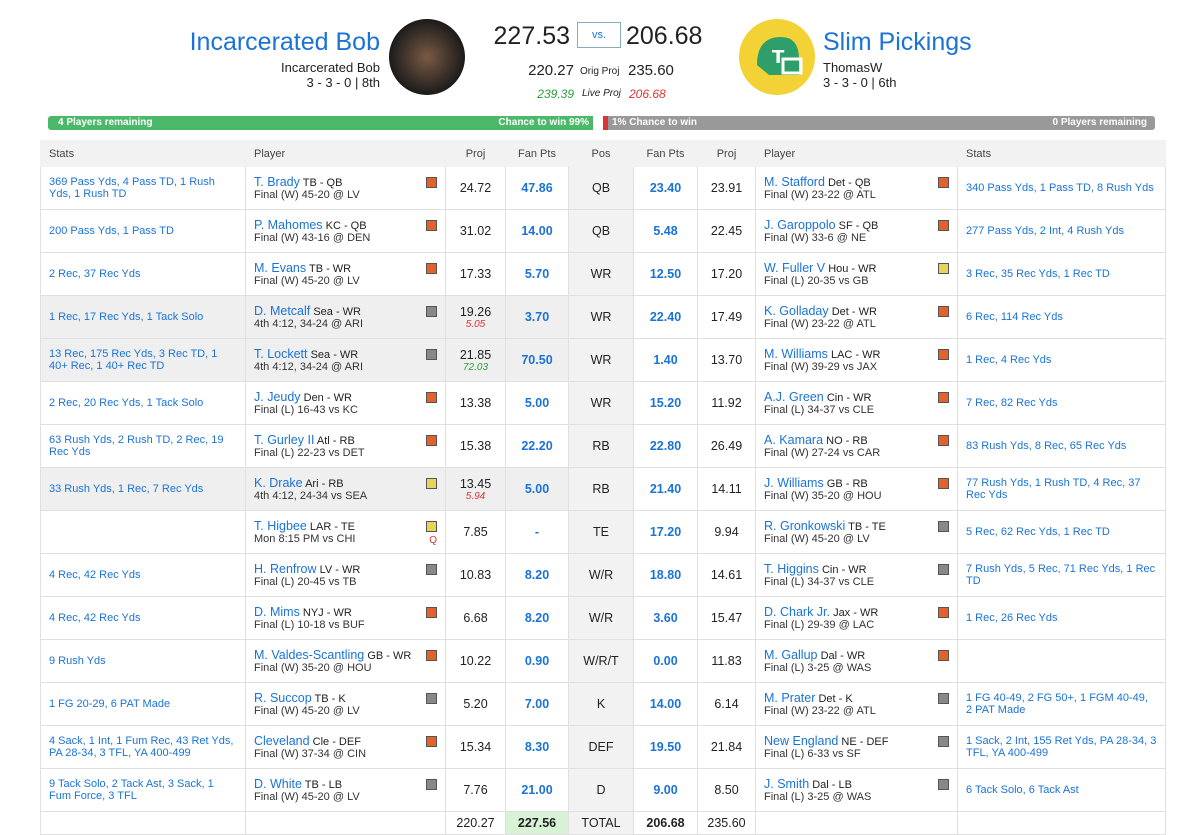 Image resolution: width=1200 pixels, height=835 pixels. What do you see at coordinates (284, 42) in the screenshot?
I see `left-team-name: Incarcerated Bob` at bounding box center [284, 42].